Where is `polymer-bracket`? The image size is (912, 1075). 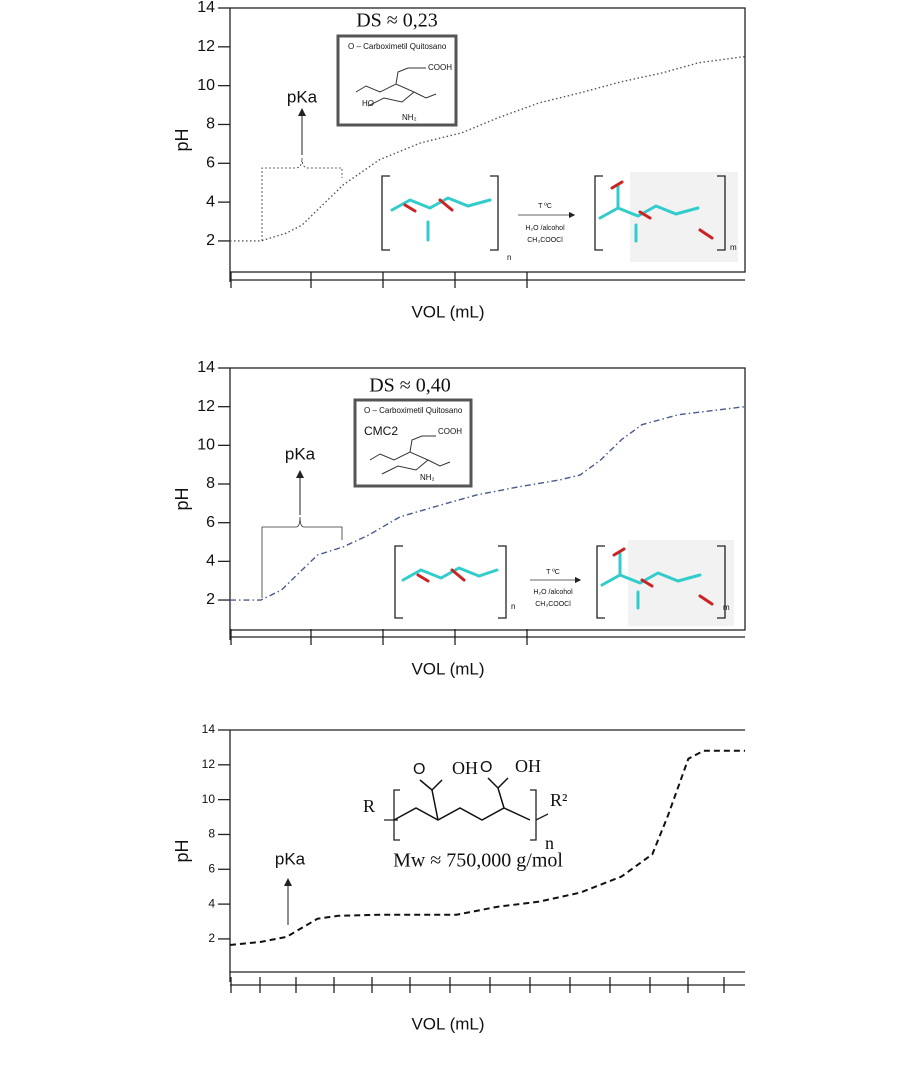 polymer-bracket is located at coordinates (466, 815).